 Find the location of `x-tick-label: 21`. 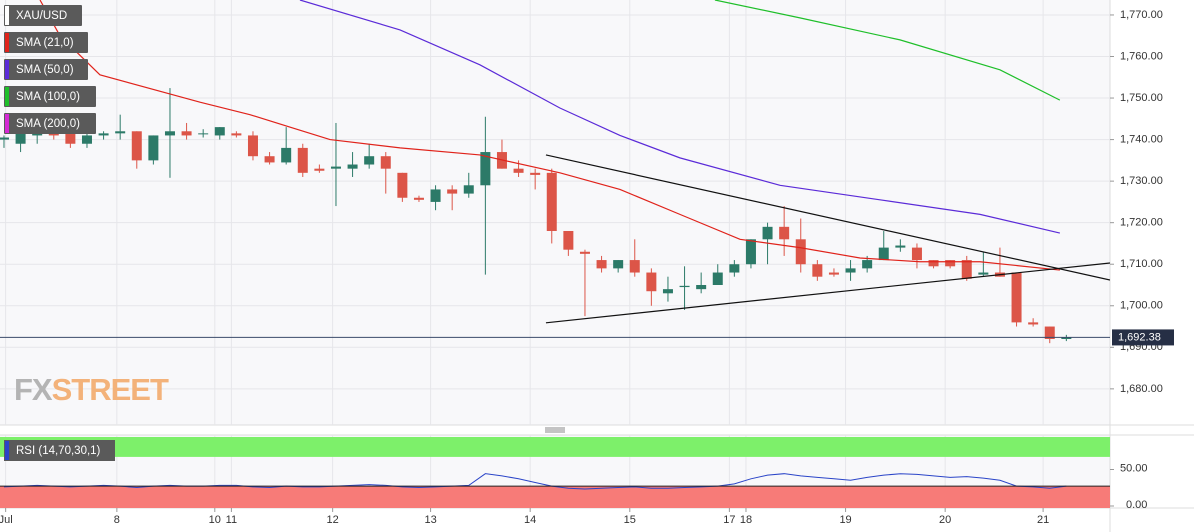

x-tick-label: 21 is located at coordinates (1043, 520).